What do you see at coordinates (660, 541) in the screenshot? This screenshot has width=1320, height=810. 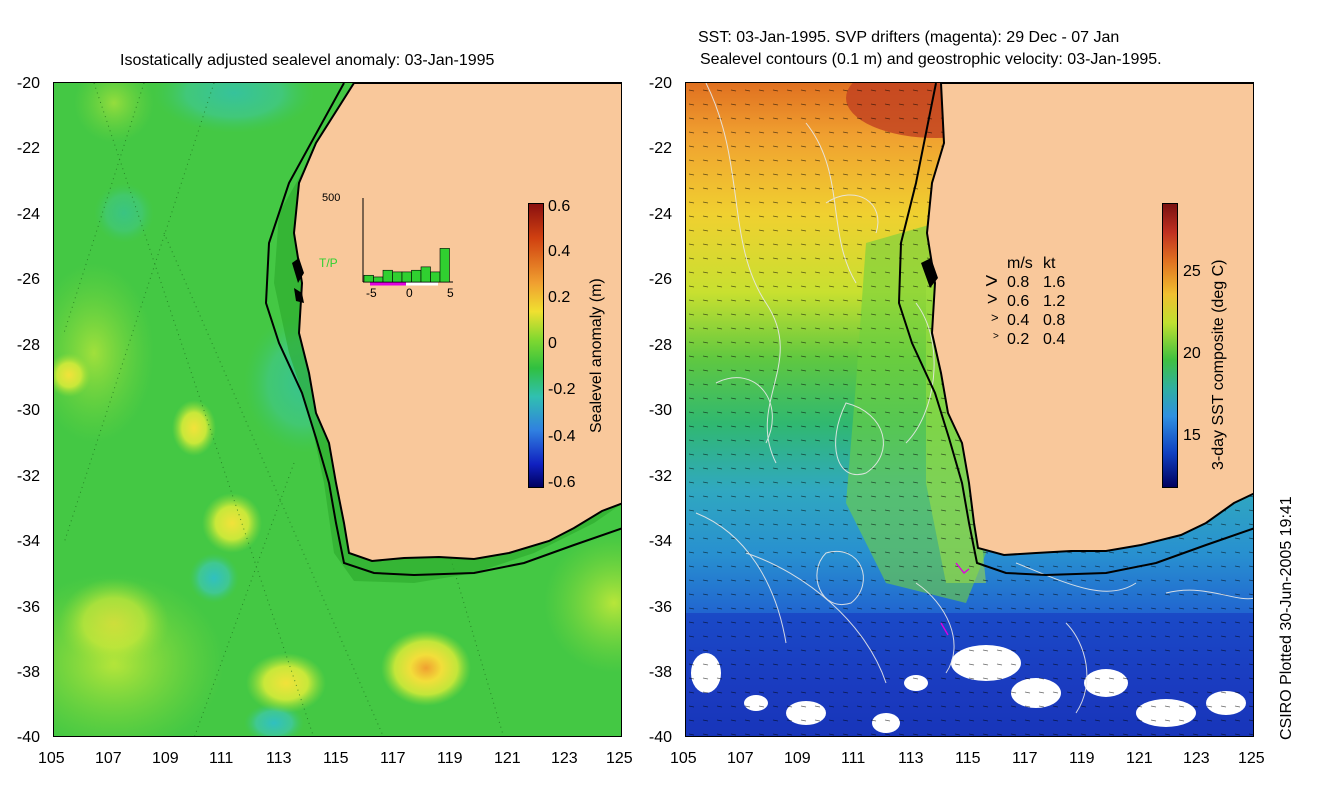 I see `right-ytick: -34` at bounding box center [660, 541].